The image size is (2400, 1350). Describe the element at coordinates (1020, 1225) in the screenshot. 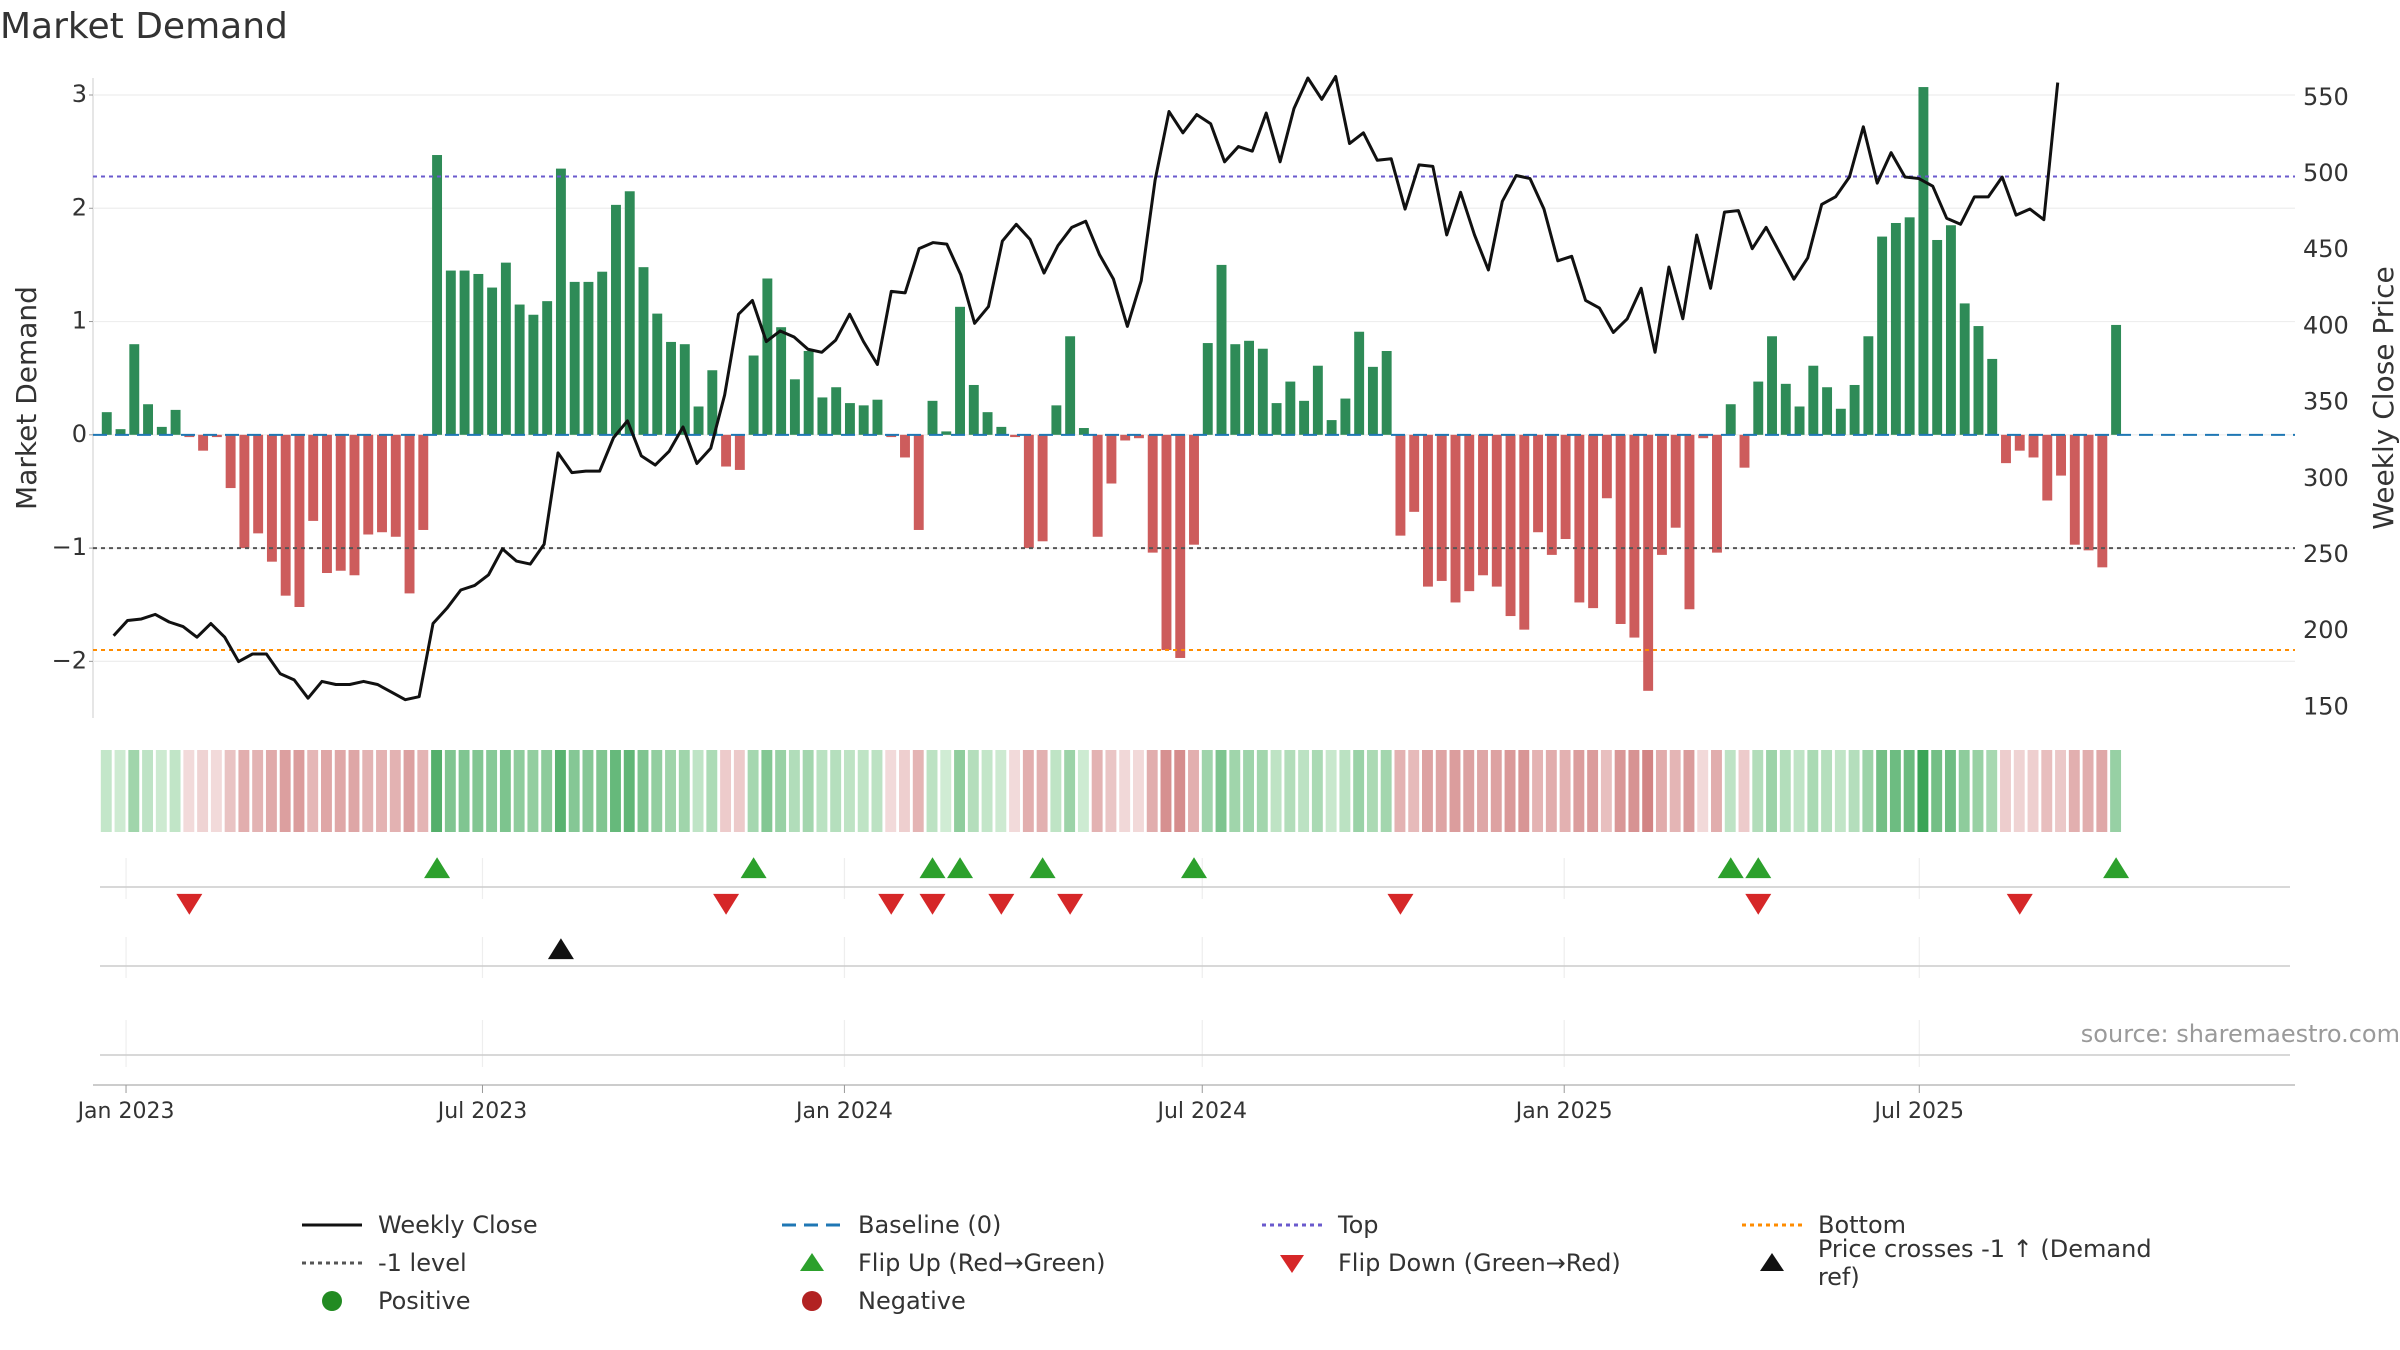

I see `legend-item: Baseline (0)` at that location.